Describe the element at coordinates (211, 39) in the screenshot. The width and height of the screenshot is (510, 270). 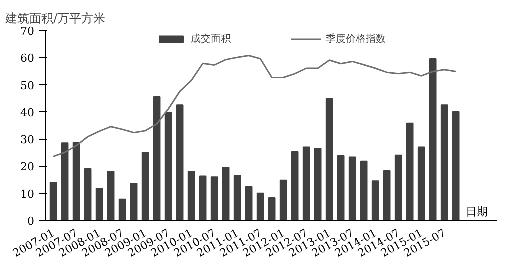
I see `legend-label: 成交面积` at that location.